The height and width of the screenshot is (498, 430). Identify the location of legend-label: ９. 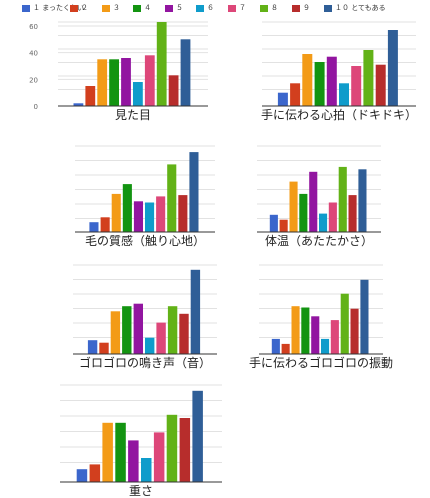
(306, 8).